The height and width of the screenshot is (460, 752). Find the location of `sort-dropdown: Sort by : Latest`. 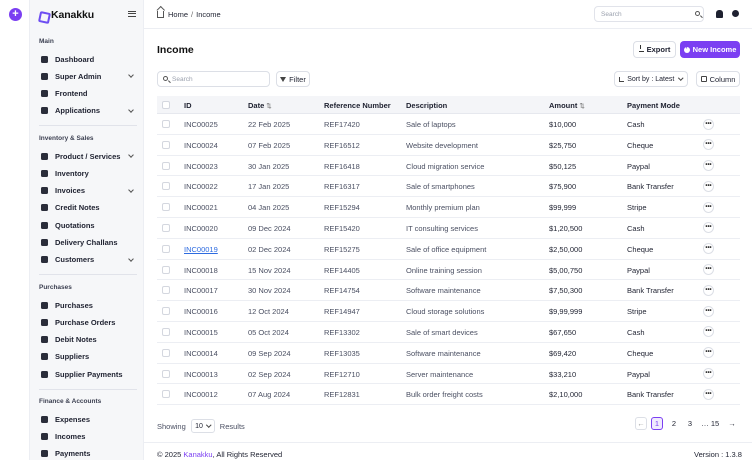

sort-dropdown: Sort by : Latest is located at coordinates (651, 79).